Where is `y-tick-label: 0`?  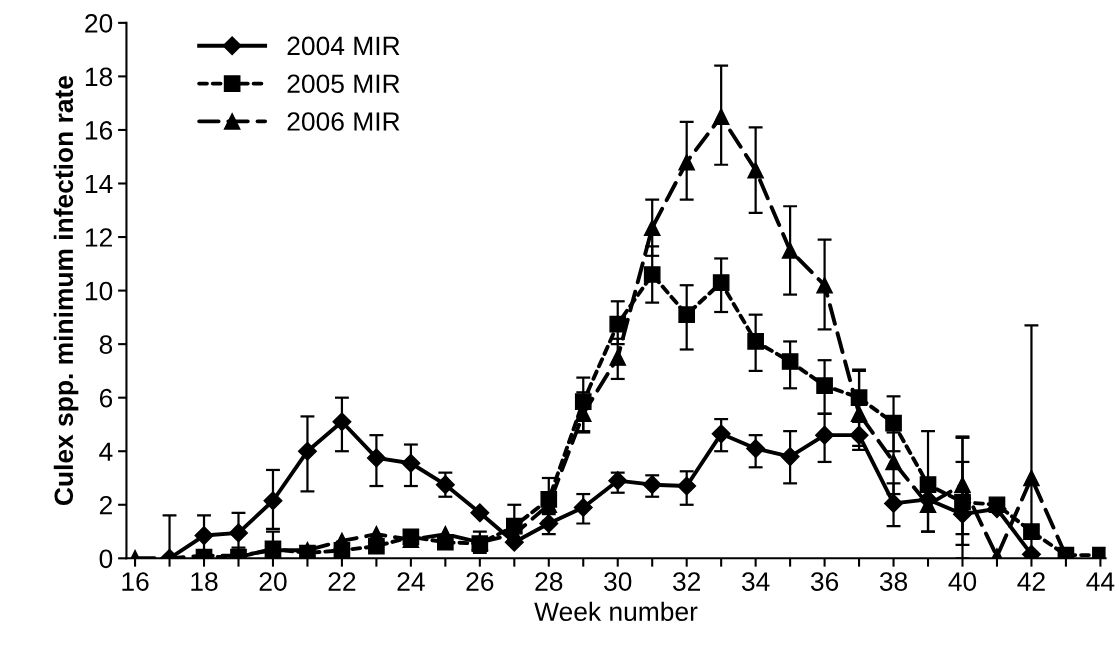
y-tick-label: 0 is located at coordinates (106, 559).